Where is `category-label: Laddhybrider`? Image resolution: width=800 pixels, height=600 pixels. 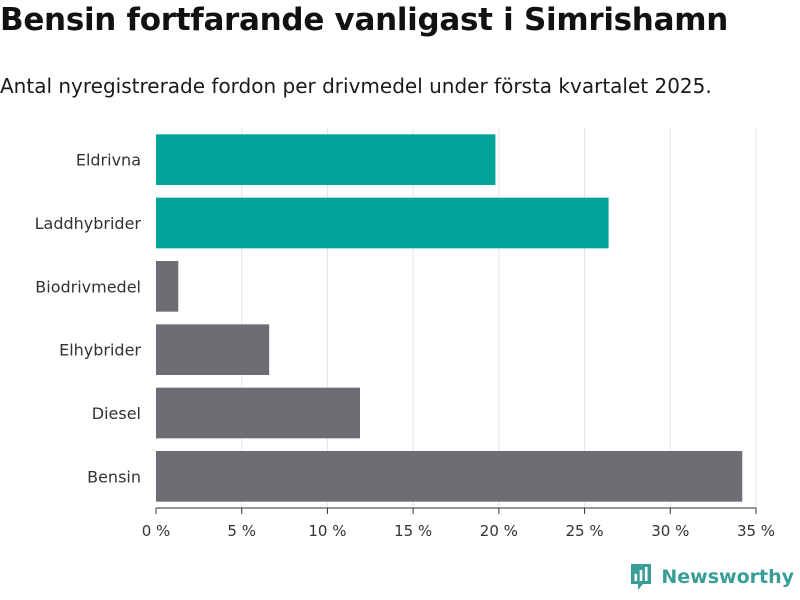 category-label: Laddhybrider is located at coordinates (88, 223).